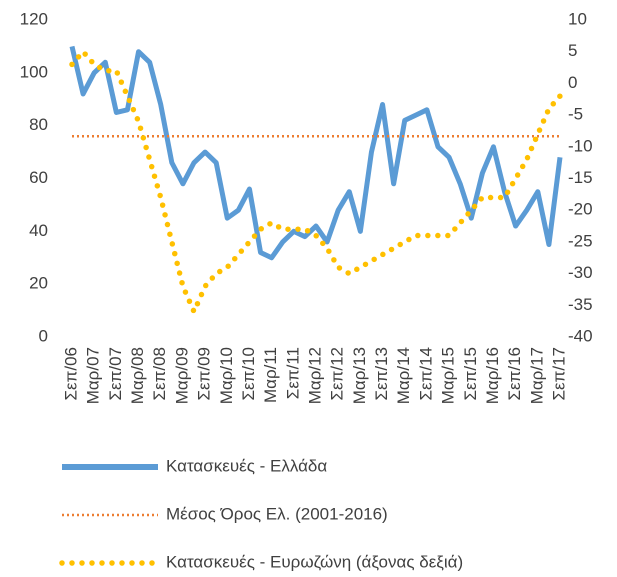 The width and height of the screenshot is (617, 577). Describe the element at coordinates (580, 177) in the screenshot. I see `y2-tick-label: -15` at that location.